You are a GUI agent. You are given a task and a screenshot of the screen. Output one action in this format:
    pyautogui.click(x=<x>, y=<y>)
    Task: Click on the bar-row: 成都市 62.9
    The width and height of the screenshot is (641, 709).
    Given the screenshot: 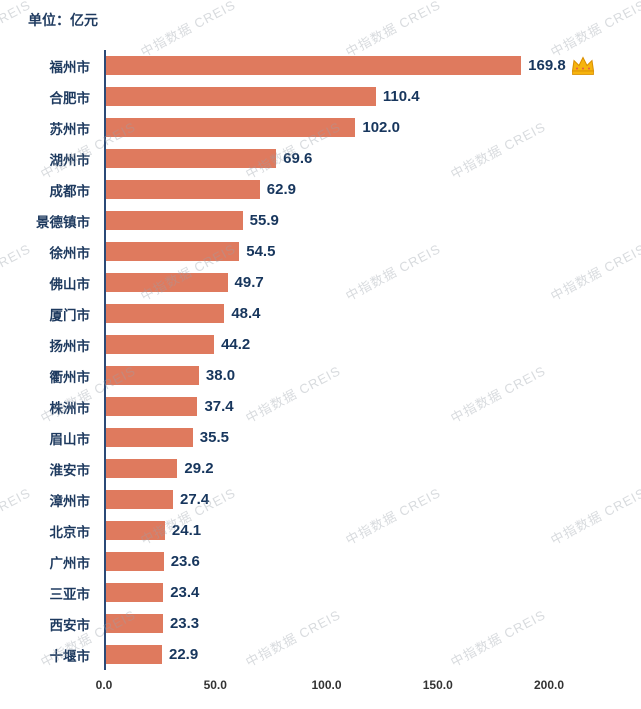 What is the action you would take?
    pyautogui.click(x=322, y=189)
    